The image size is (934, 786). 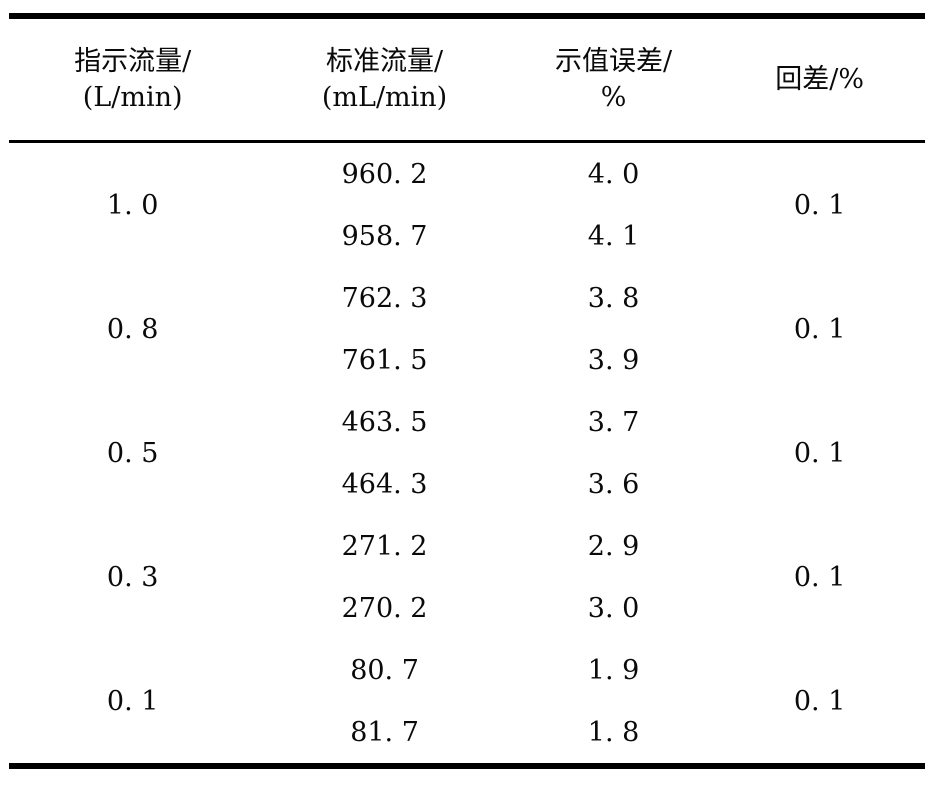 What do you see at coordinates (613, 608) in the screenshot?
I see `error-cell: 3. 0` at bounding box center [613, 608].